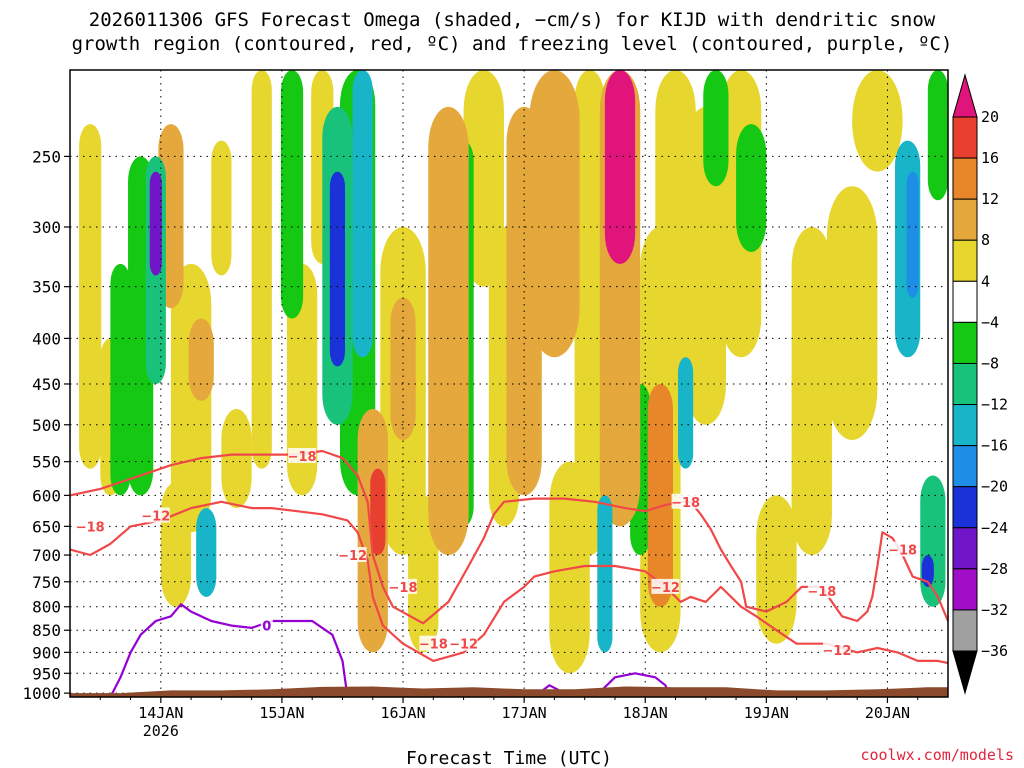 The image size is (1024, 768). Describe the element at coordinates (509, 691) in the screenshot. I see `terrain` at that location.